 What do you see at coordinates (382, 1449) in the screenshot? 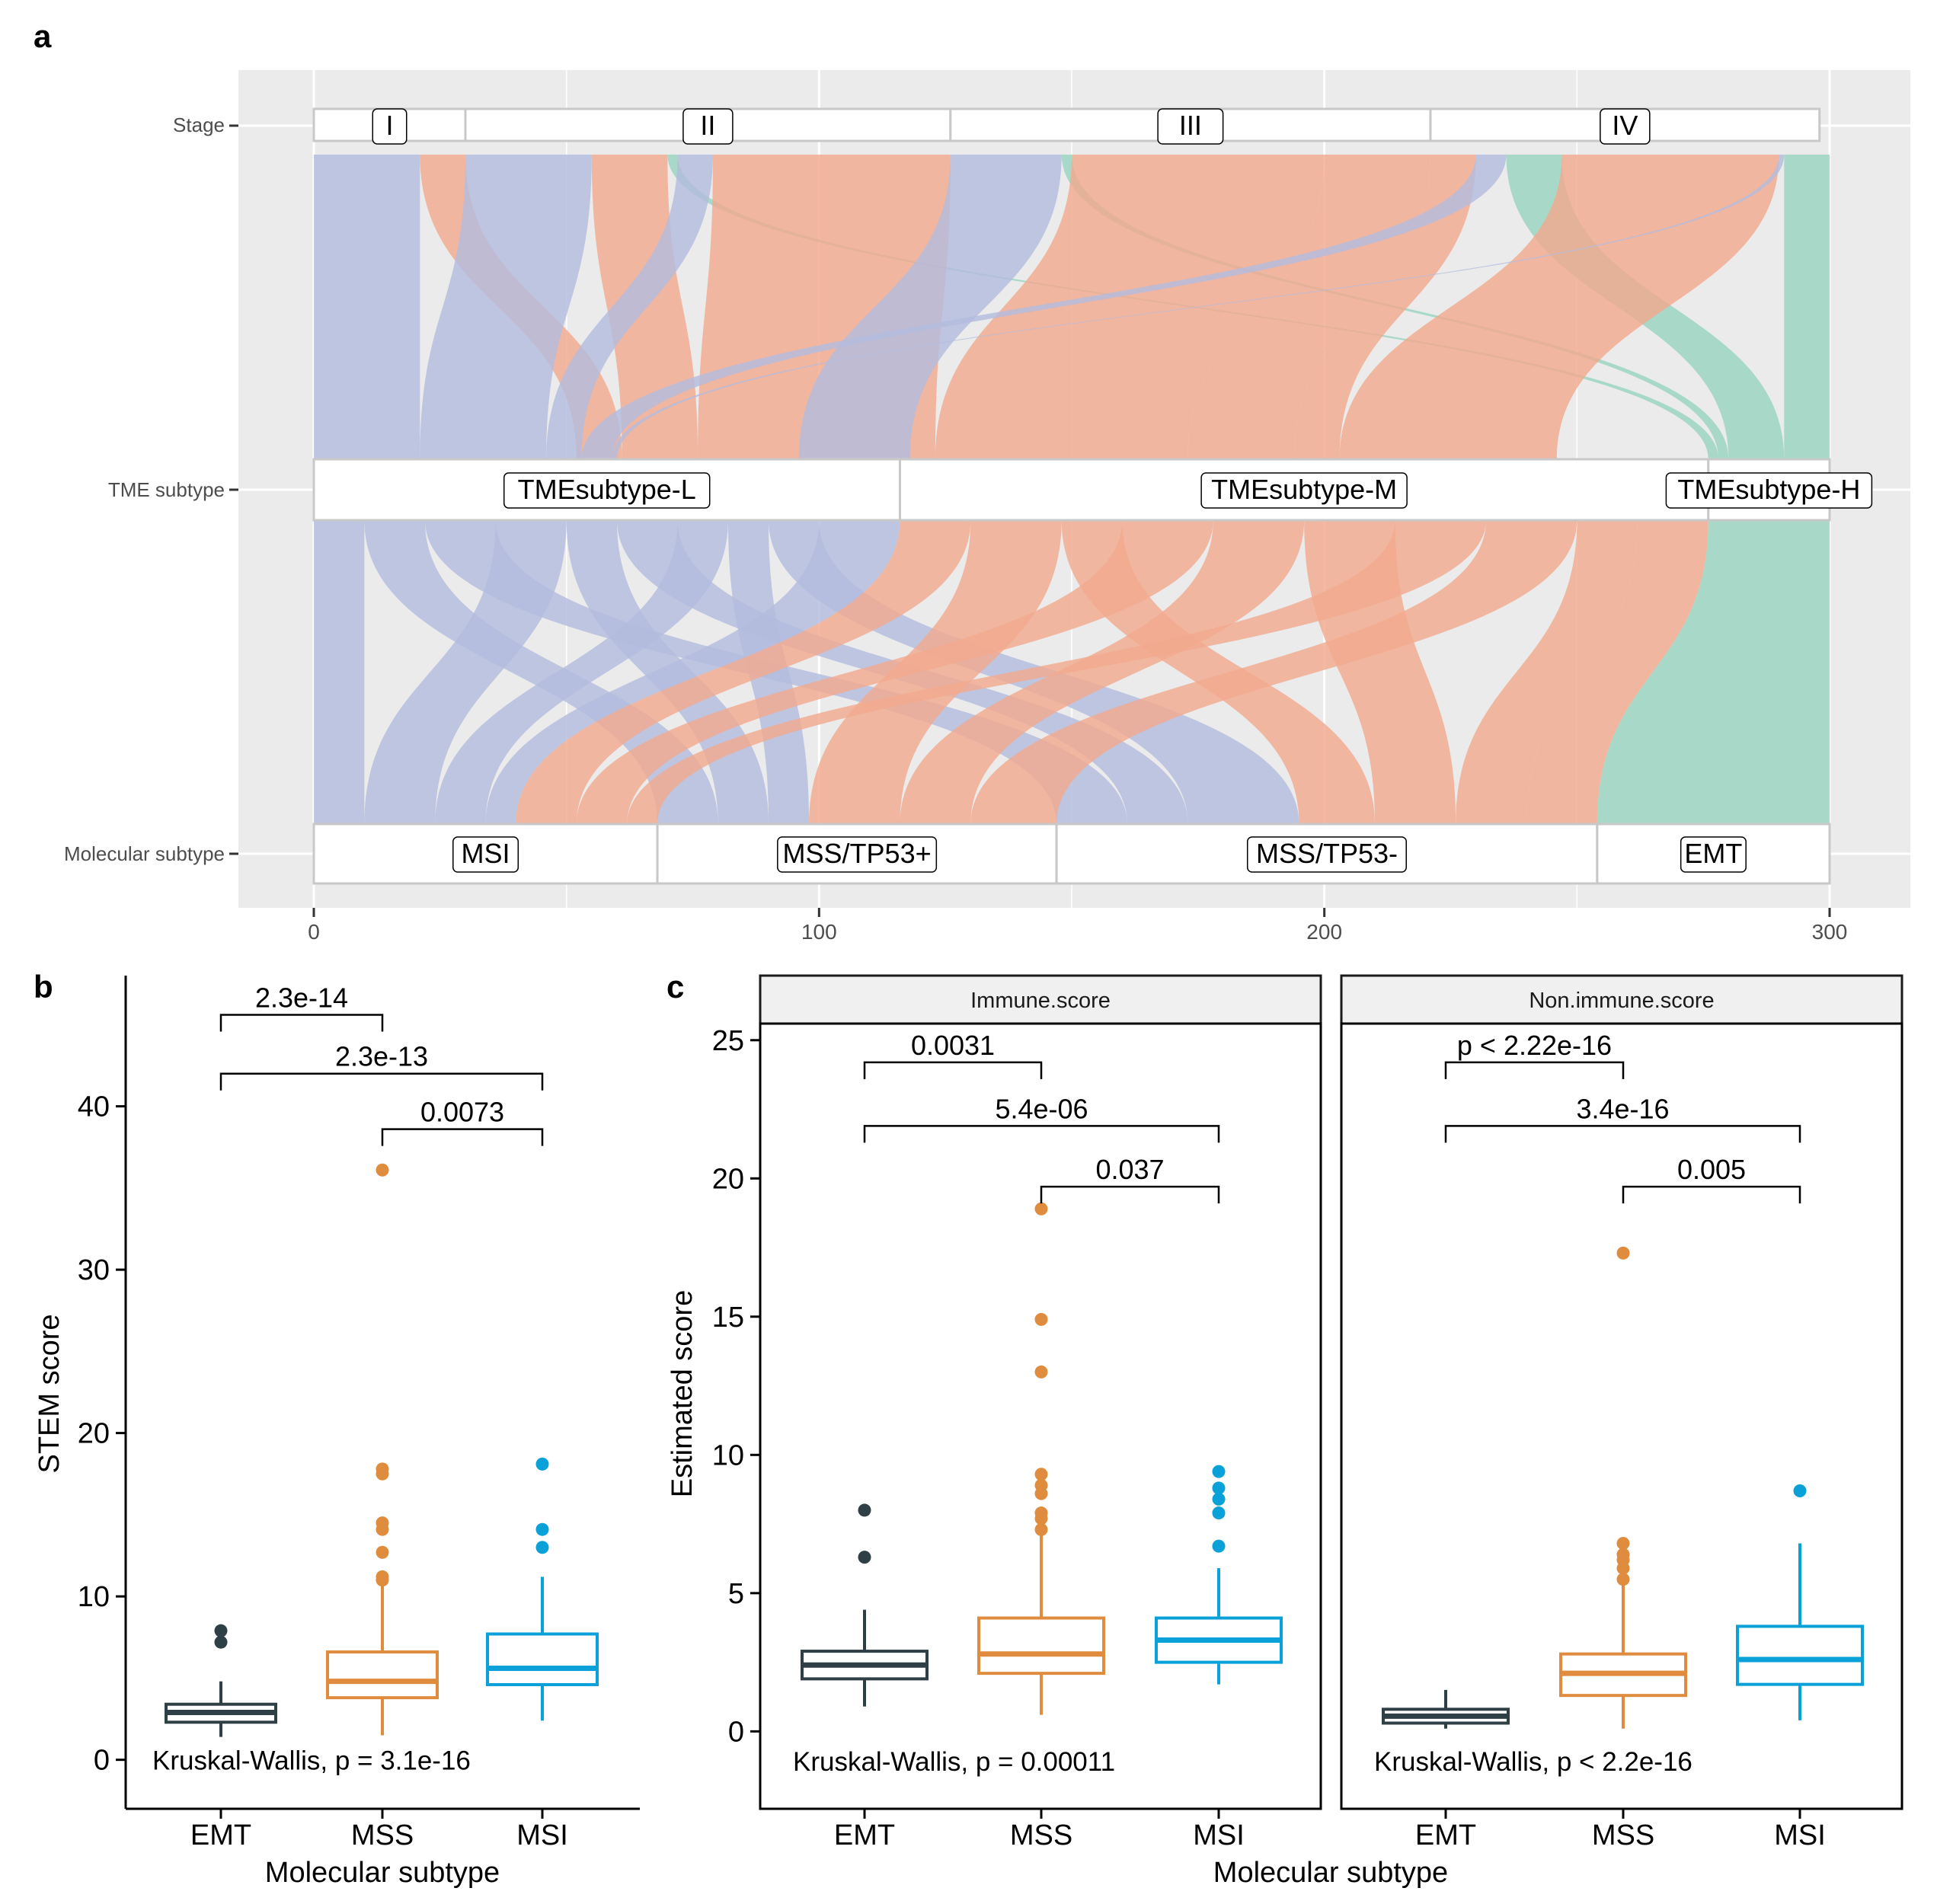
I see `b-box-mss` at bounding box center [382, 1449].